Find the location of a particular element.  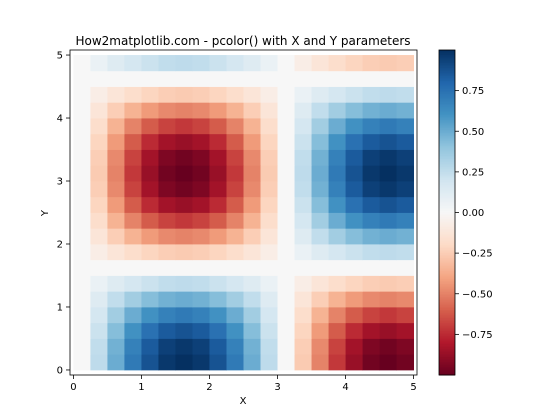

y-tick-label: 4 is located at coordinates (60, 119).